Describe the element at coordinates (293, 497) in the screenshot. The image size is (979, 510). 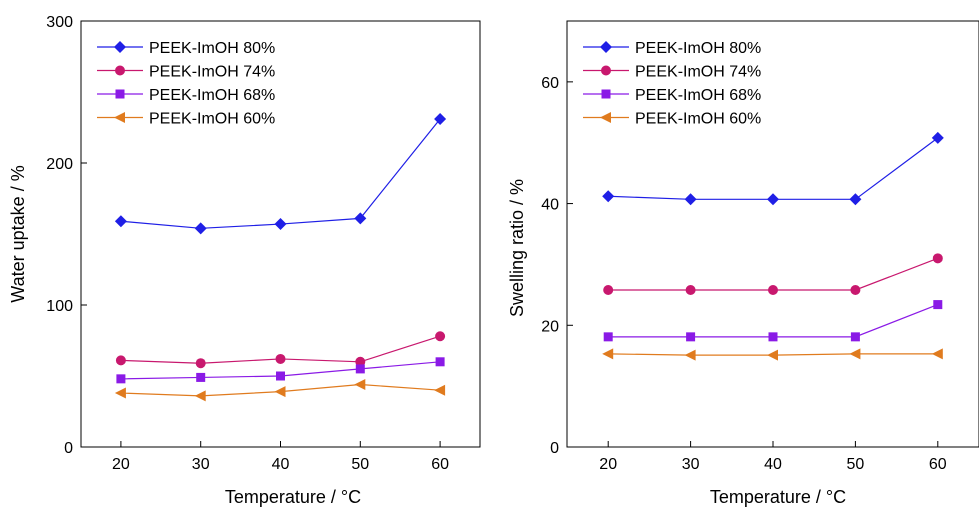
I see `x-axis-title: Temperature / °C` at that location.